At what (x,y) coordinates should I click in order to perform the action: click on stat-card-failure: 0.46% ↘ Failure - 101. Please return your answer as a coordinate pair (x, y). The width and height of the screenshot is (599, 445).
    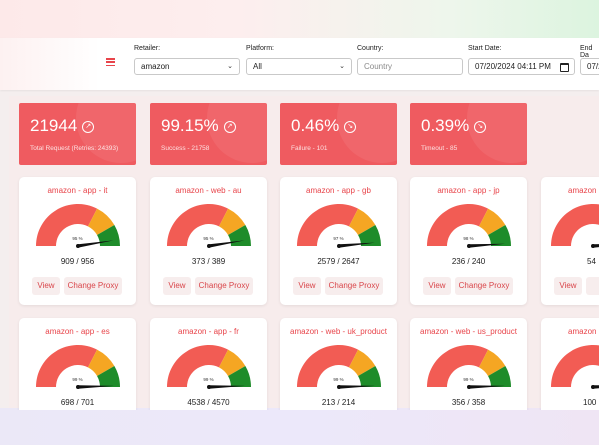
    Looking at the image, I should click on (338, 134).